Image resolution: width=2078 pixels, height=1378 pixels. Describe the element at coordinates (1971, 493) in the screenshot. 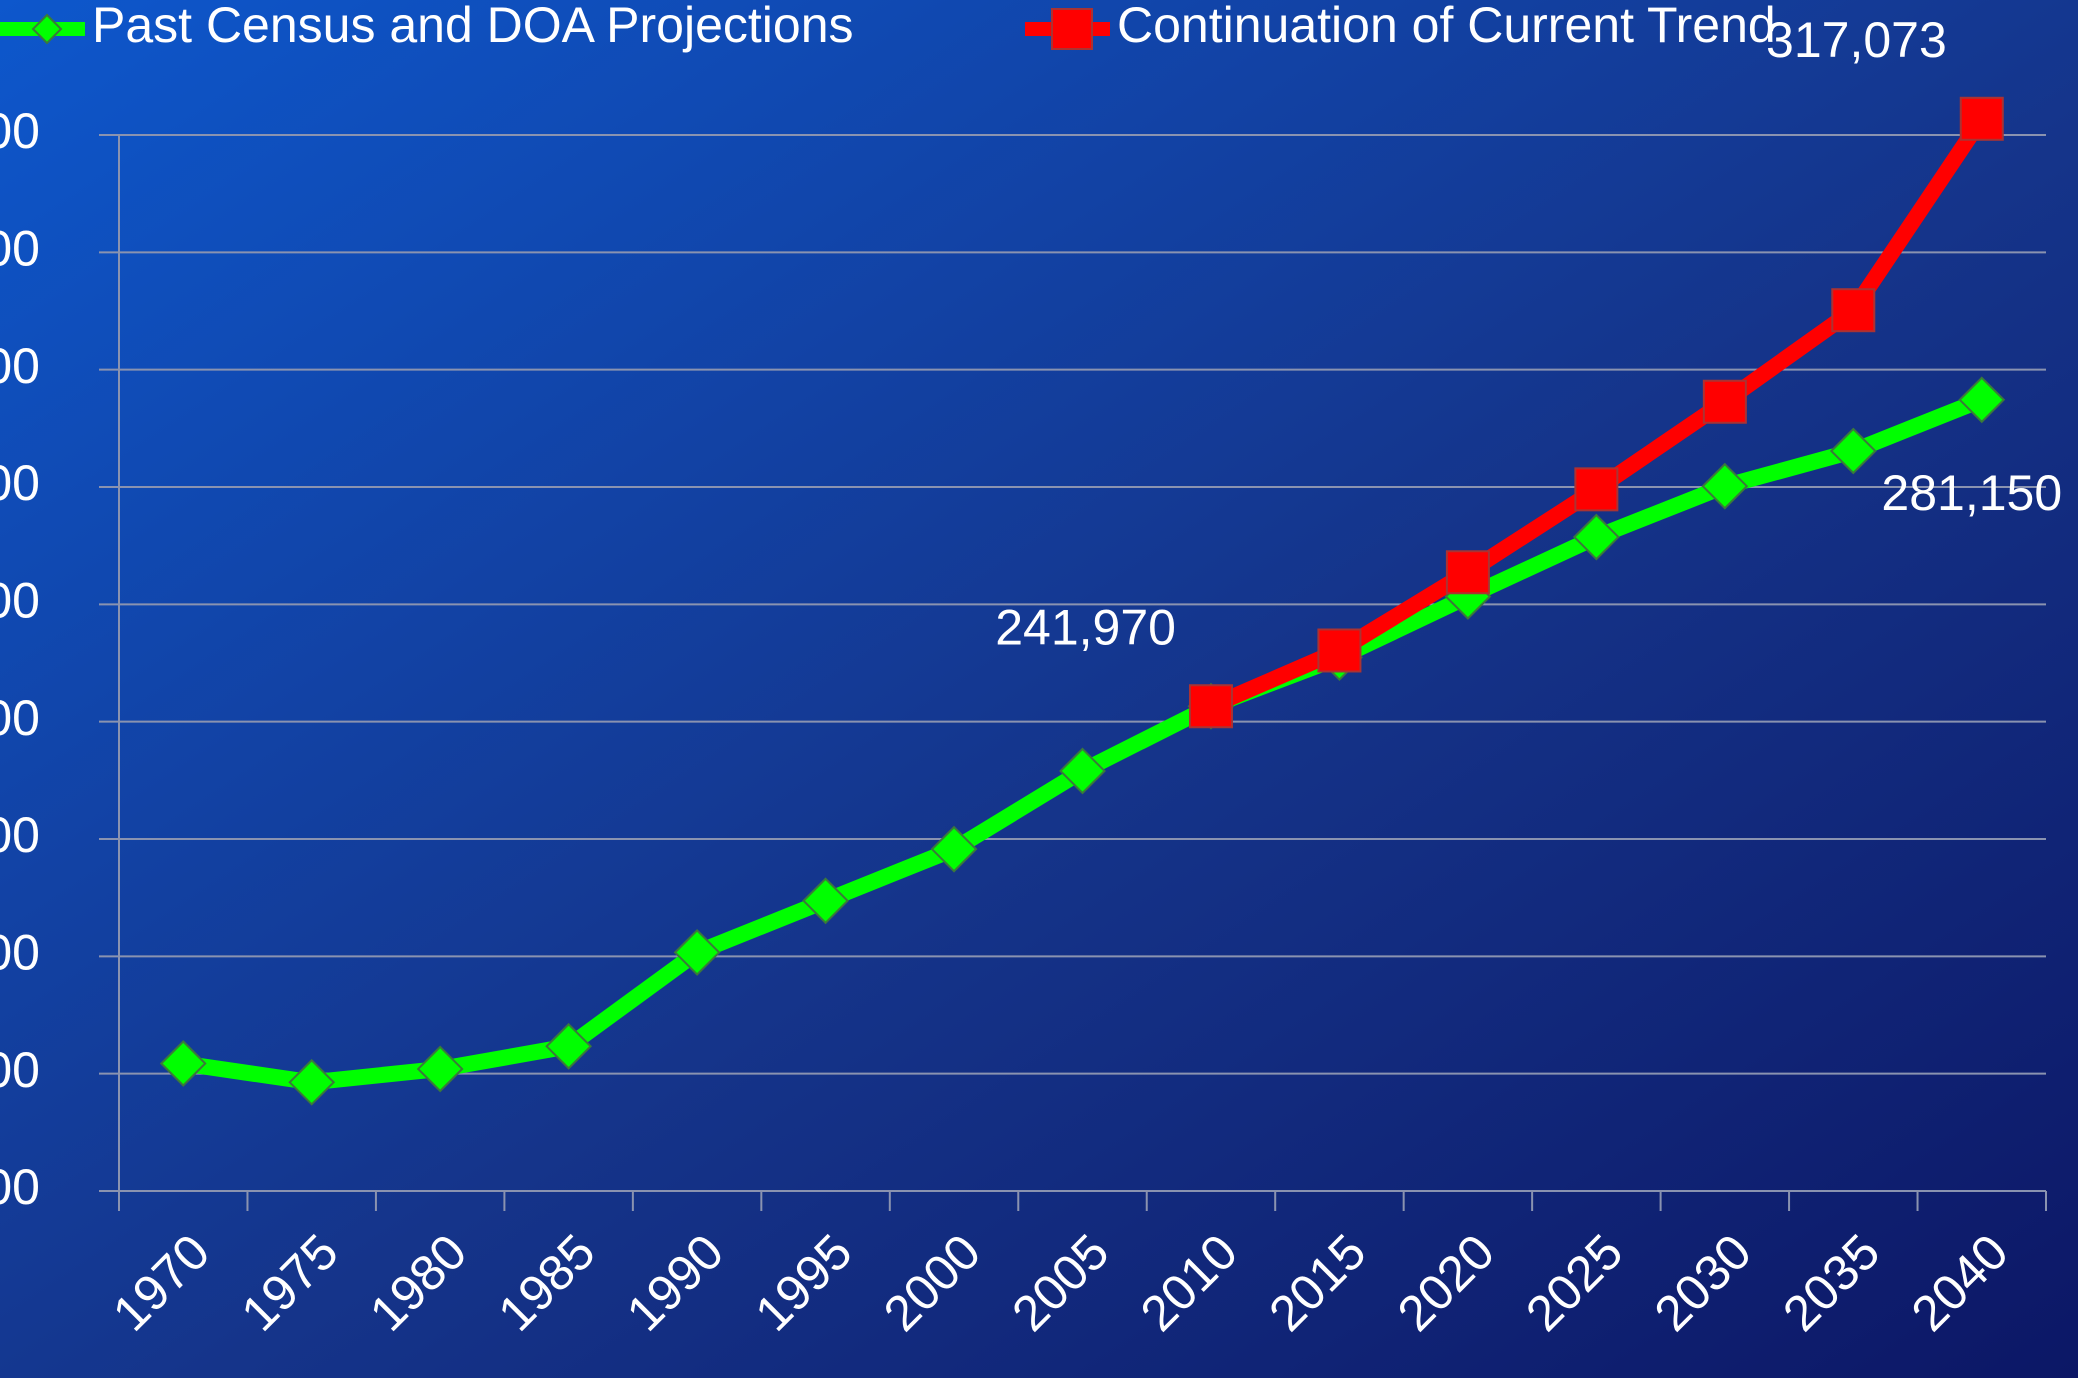

I see `data-label: 281,150` at that location.